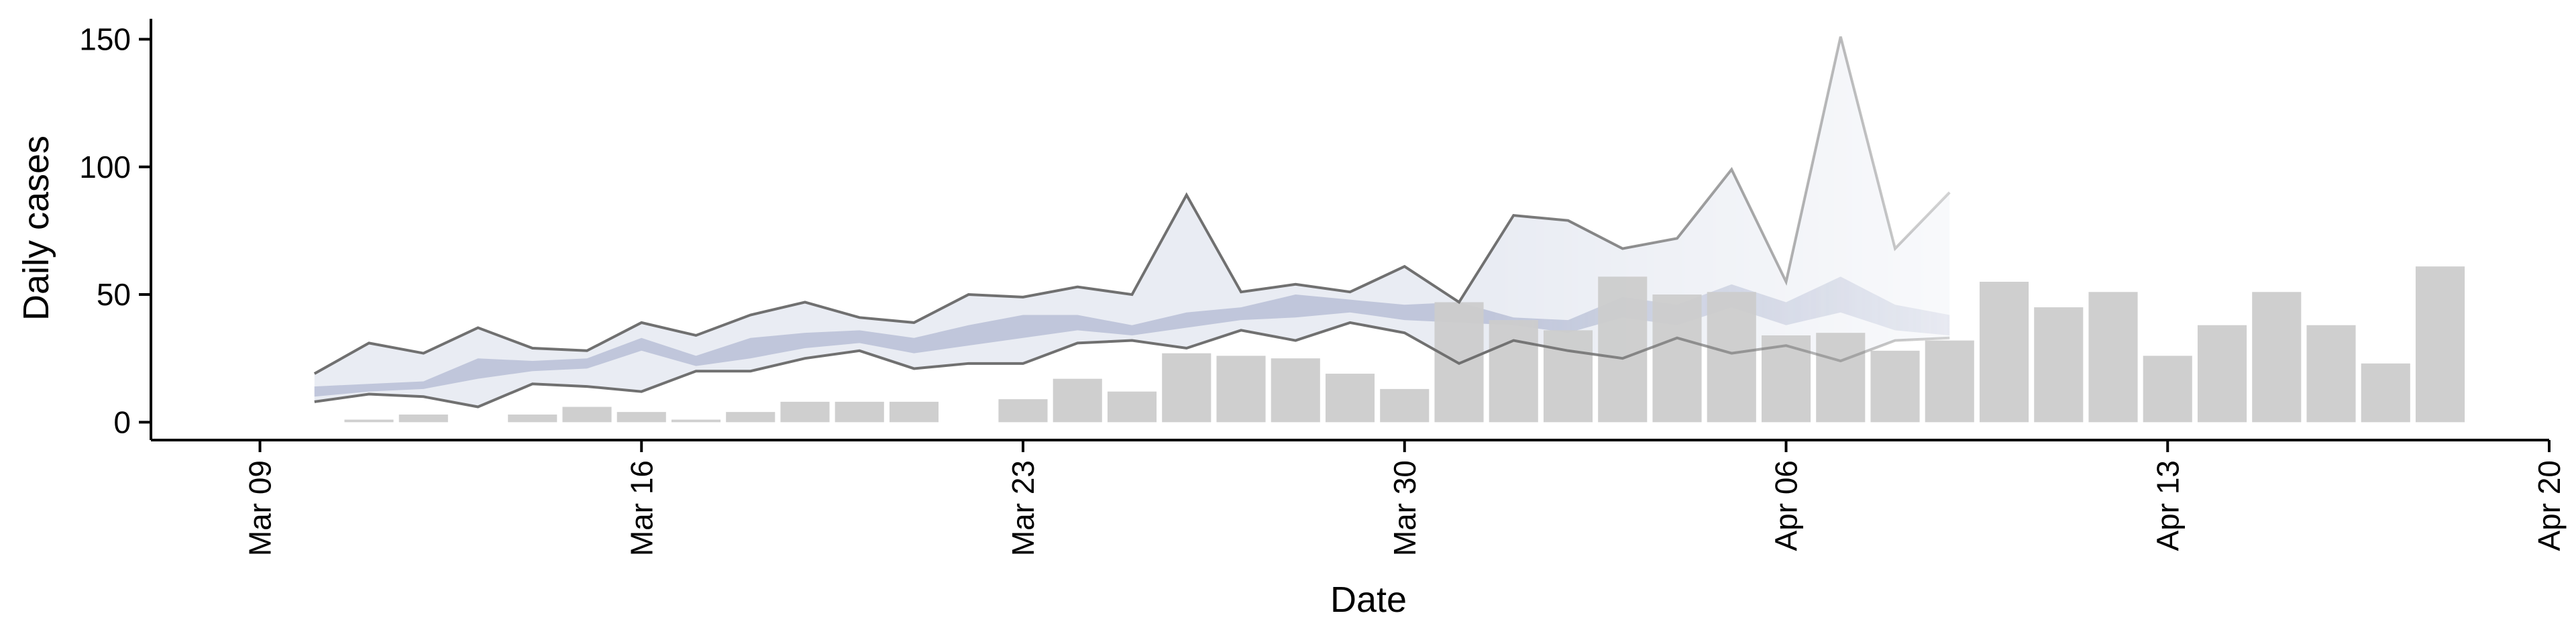 The image size is (2576, 644). I want to click on x-tick-label: Apr 20, so click(2549, 505).